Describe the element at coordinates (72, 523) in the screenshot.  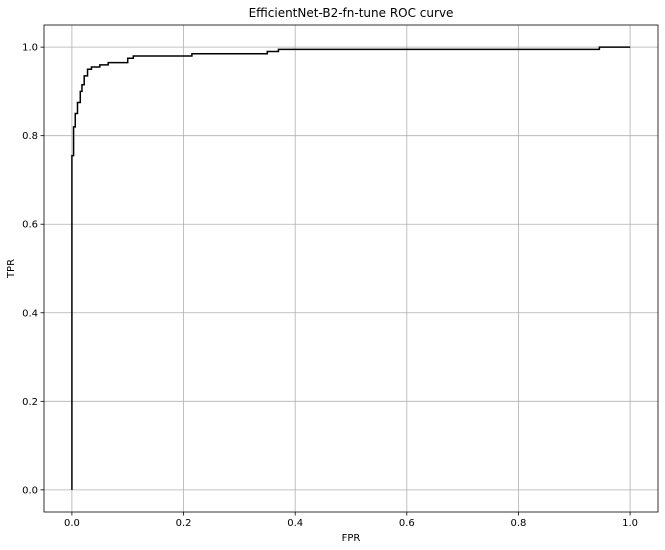
I see `x-tick-label: 0.0` at that location.